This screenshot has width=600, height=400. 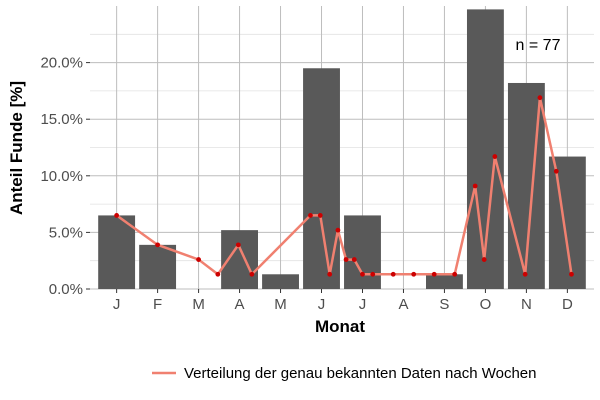 I want to click on sample-size-annotation: n = 77, so click(x=538, y=45).